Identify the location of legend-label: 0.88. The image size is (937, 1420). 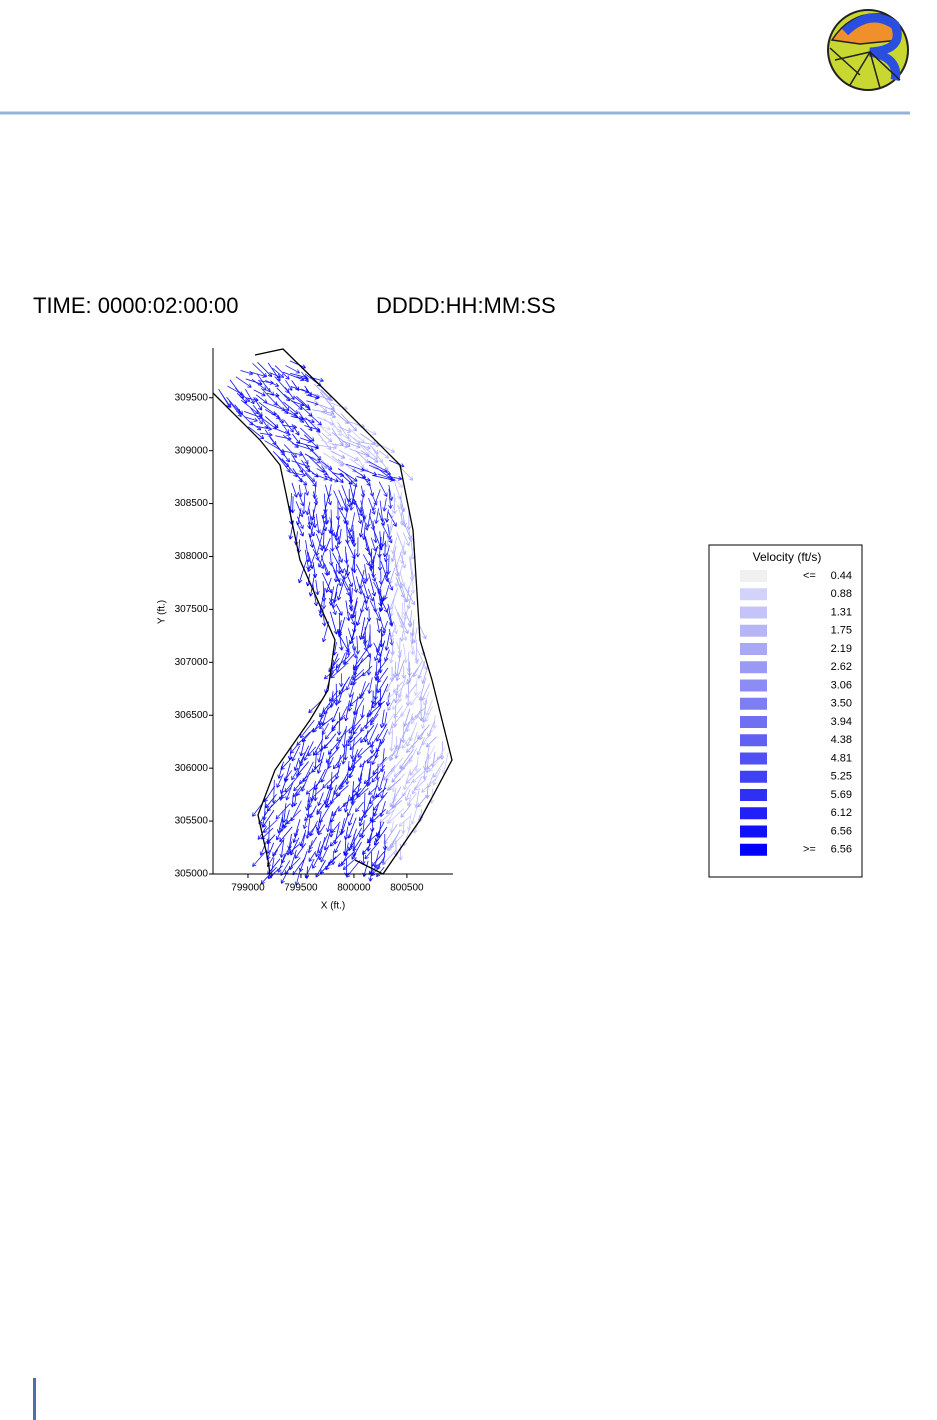
(841, 594).